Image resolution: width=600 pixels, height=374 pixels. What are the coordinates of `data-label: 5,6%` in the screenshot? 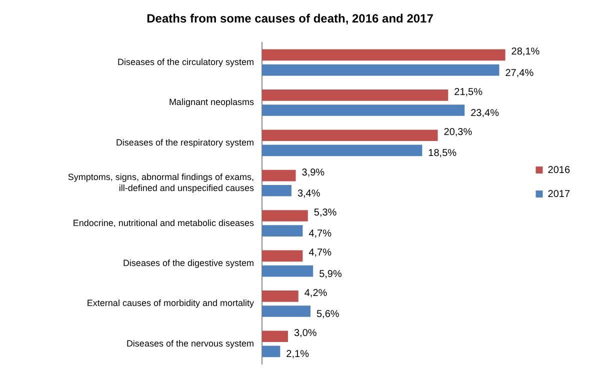 It's located at (328, 314).